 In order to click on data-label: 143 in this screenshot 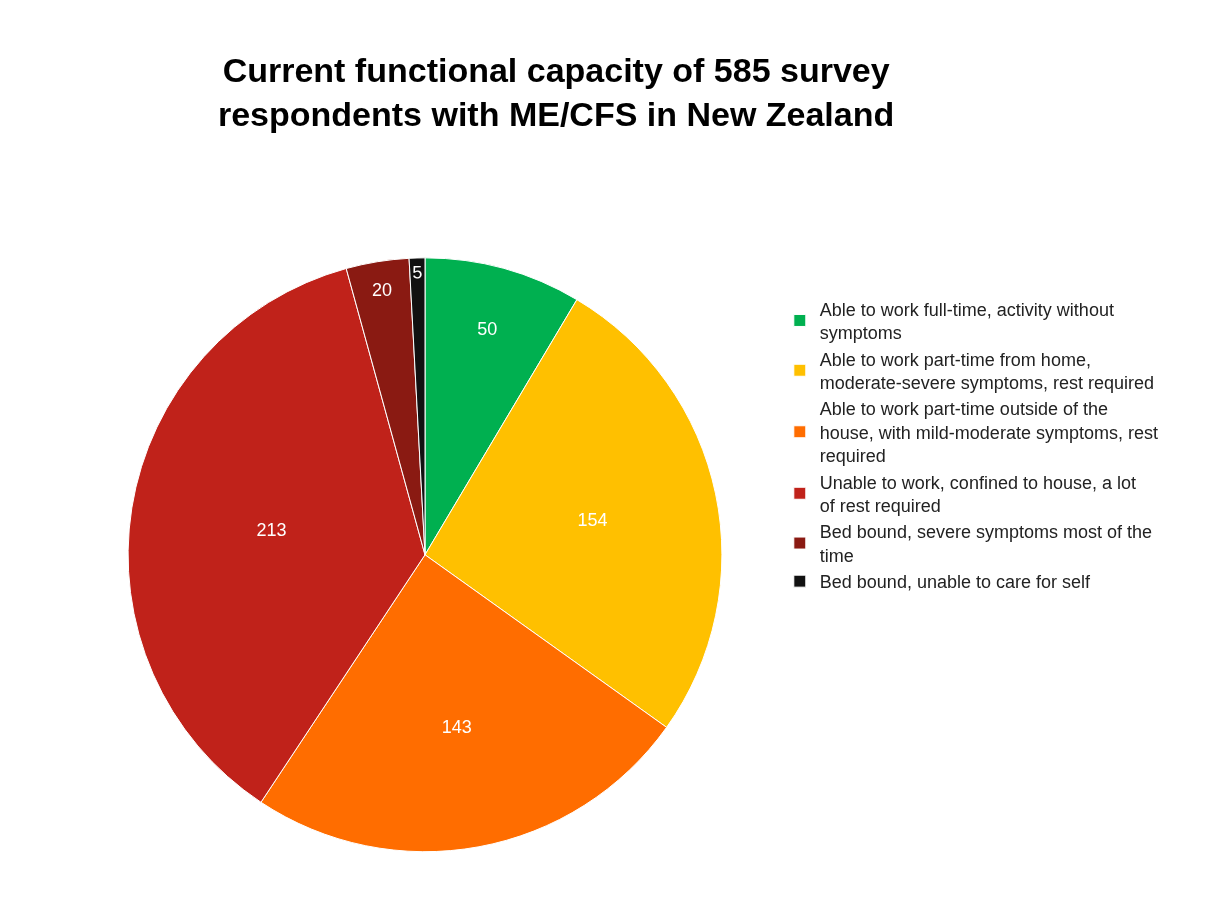, I will do `click(456, 727)`.